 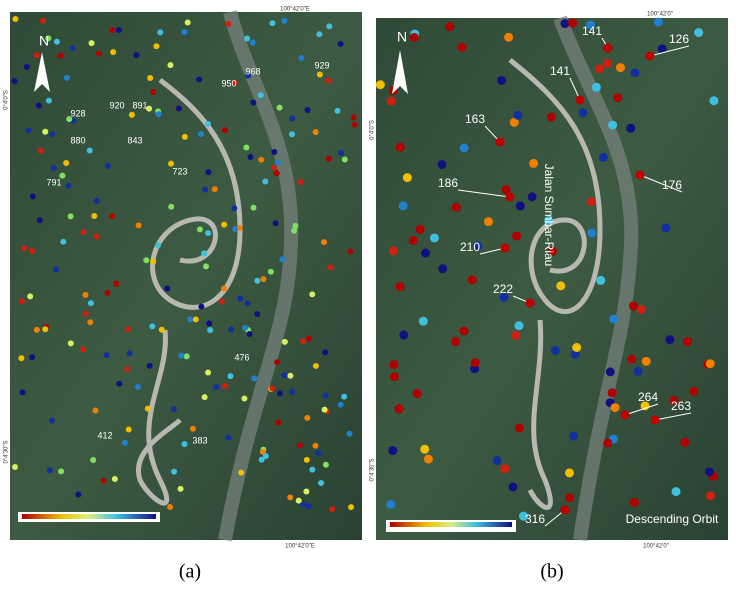 I want to click on coordinate-label: 100°42'0", so click(x=656, y=547).